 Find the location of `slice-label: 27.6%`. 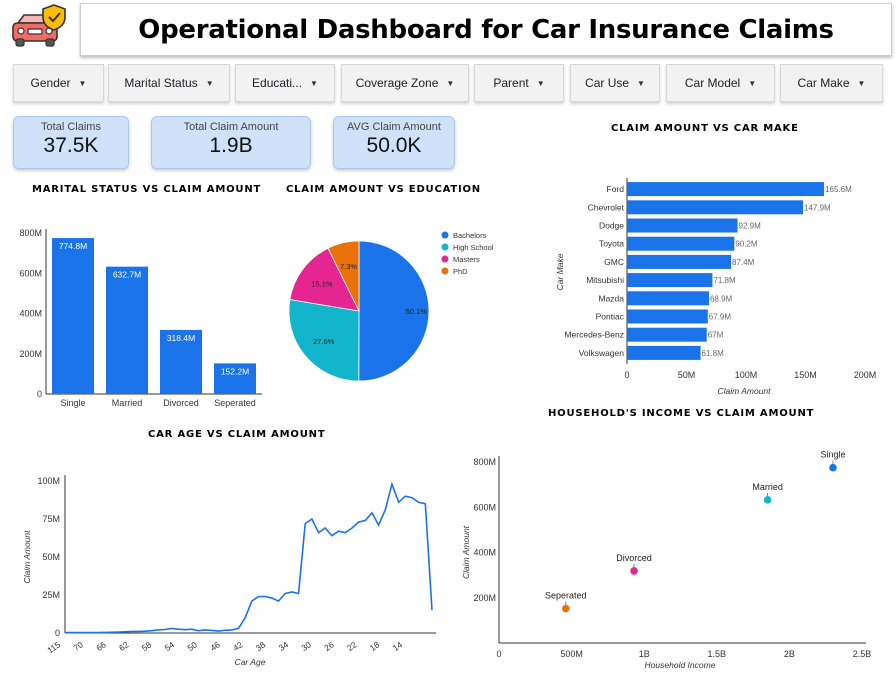

slice-label: 27.6% is located at coordinates (324, 341).